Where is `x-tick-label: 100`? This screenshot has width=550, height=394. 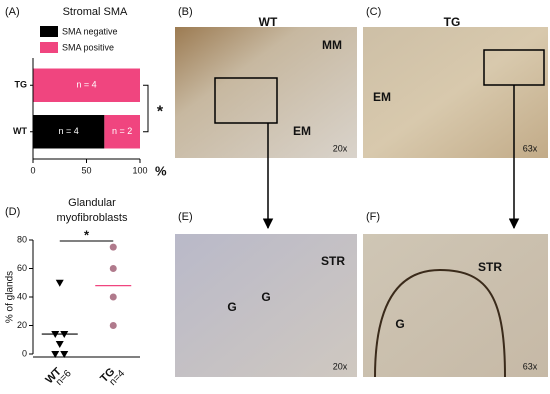 x-tick-label: 100 is located at coordinates (139, 170).